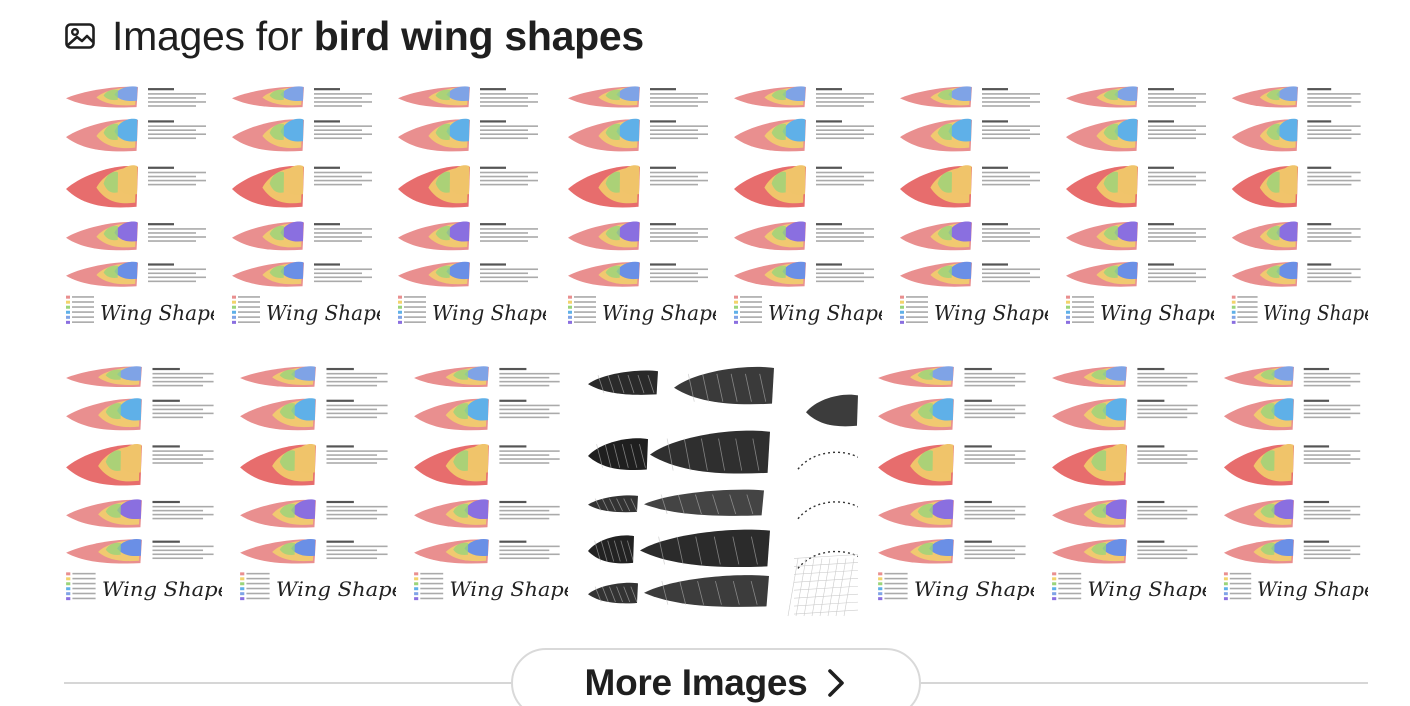 The height and width of the screenshot is (706, 1410). Describe the element at coordinates (213, 35) in the screenshot. I see `title-prefix: Images for` at that location.